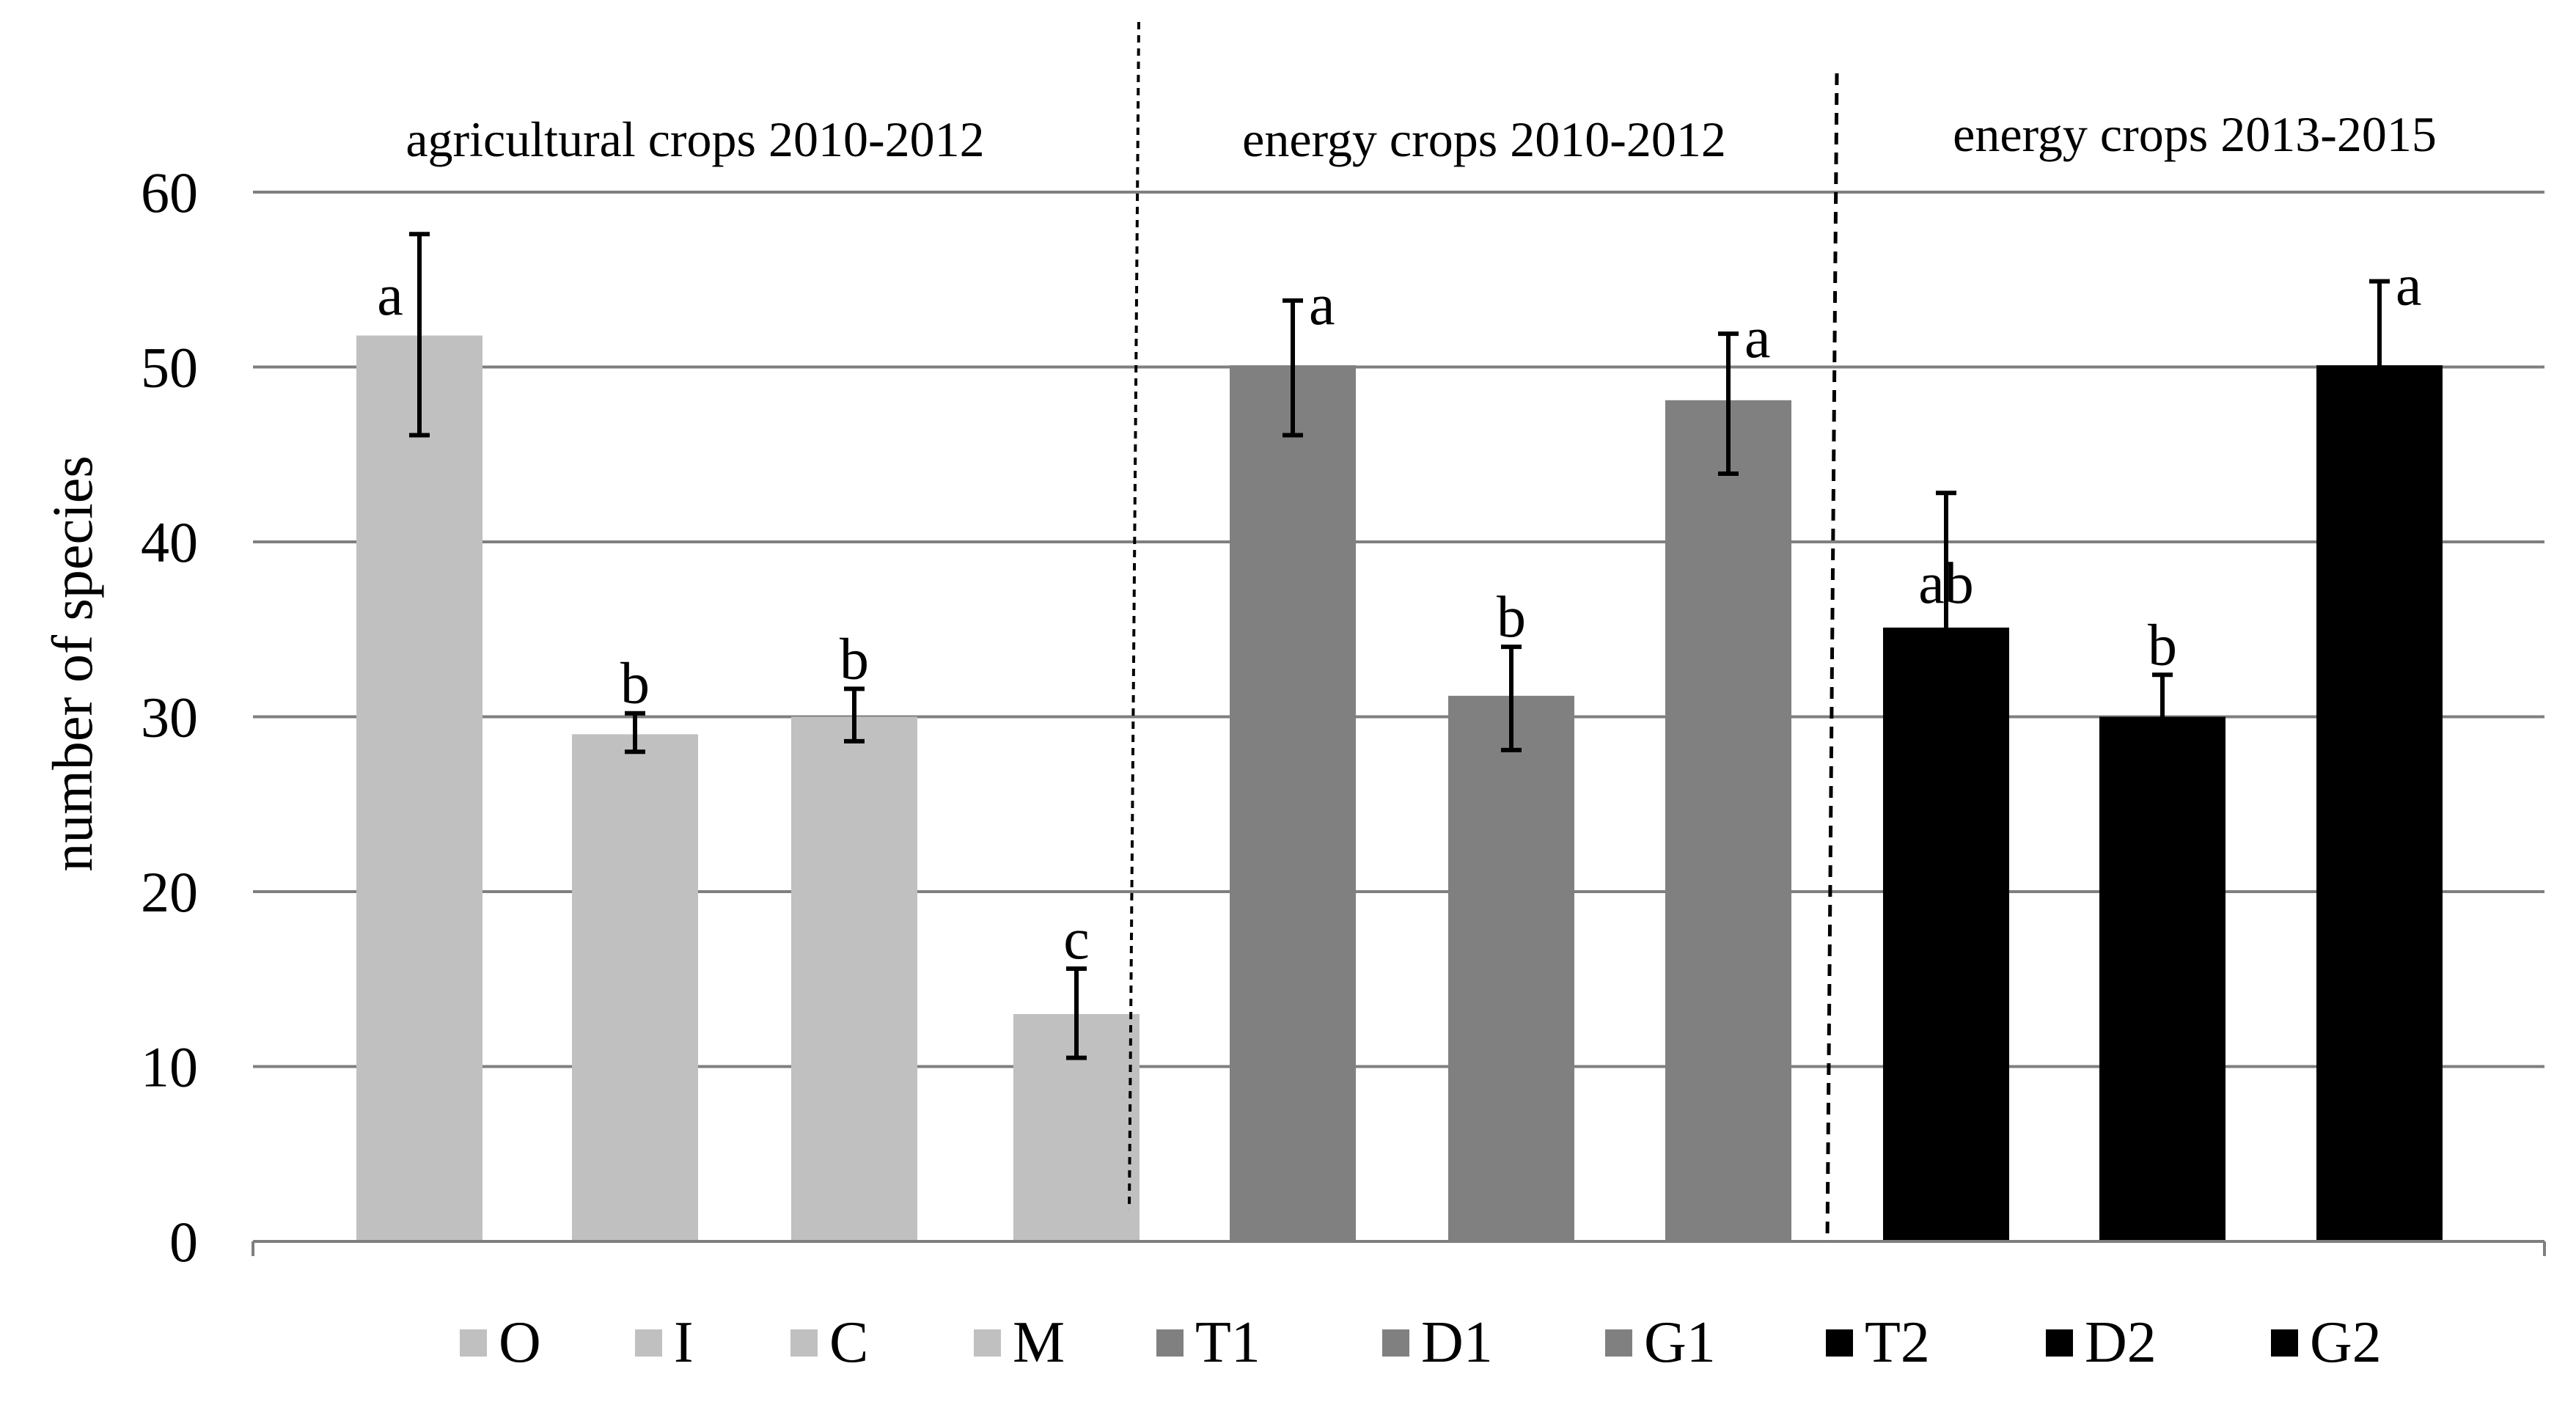  What do you see at coordinates (2380, 803) in the screenshot?
I see `bar-G2` at bounding box center [2380, 803].